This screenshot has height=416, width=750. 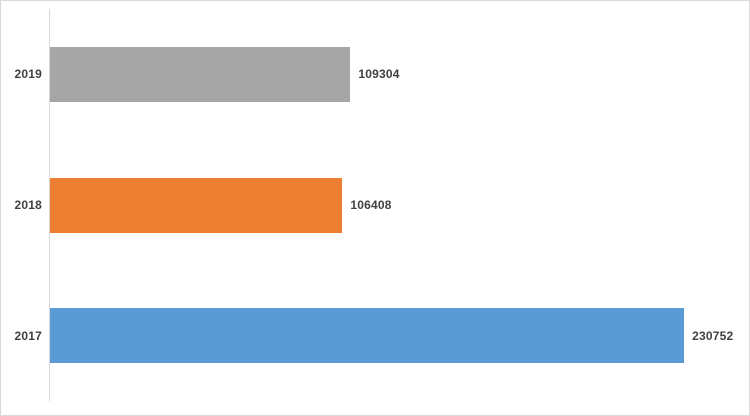 I want to click on value-label-2019: 109304, so click(x=379, y=74).